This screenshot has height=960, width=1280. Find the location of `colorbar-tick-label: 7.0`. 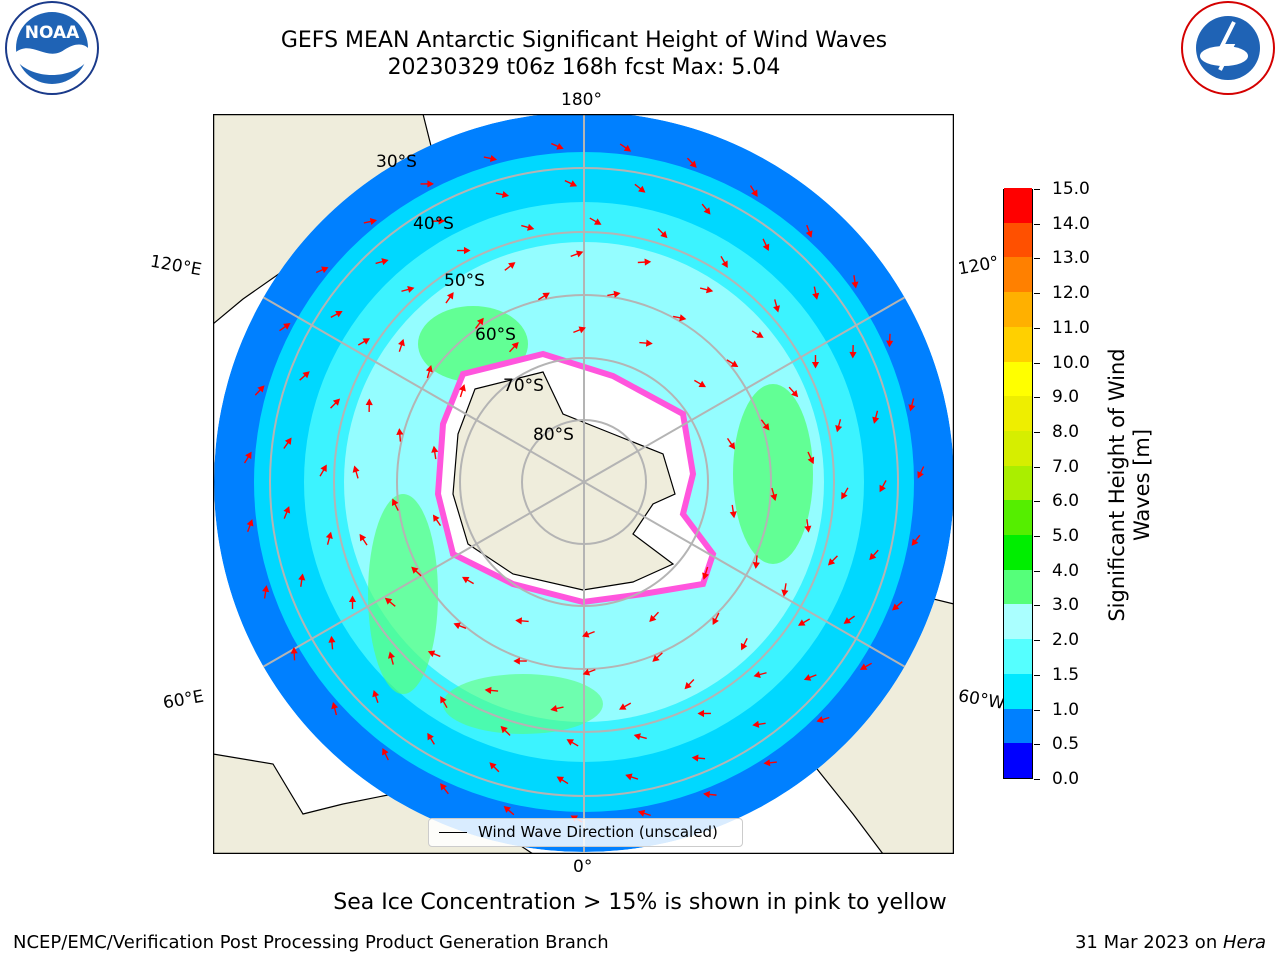

colorbar-tick-label: 7.0 is located at coordinates (1066, 466).